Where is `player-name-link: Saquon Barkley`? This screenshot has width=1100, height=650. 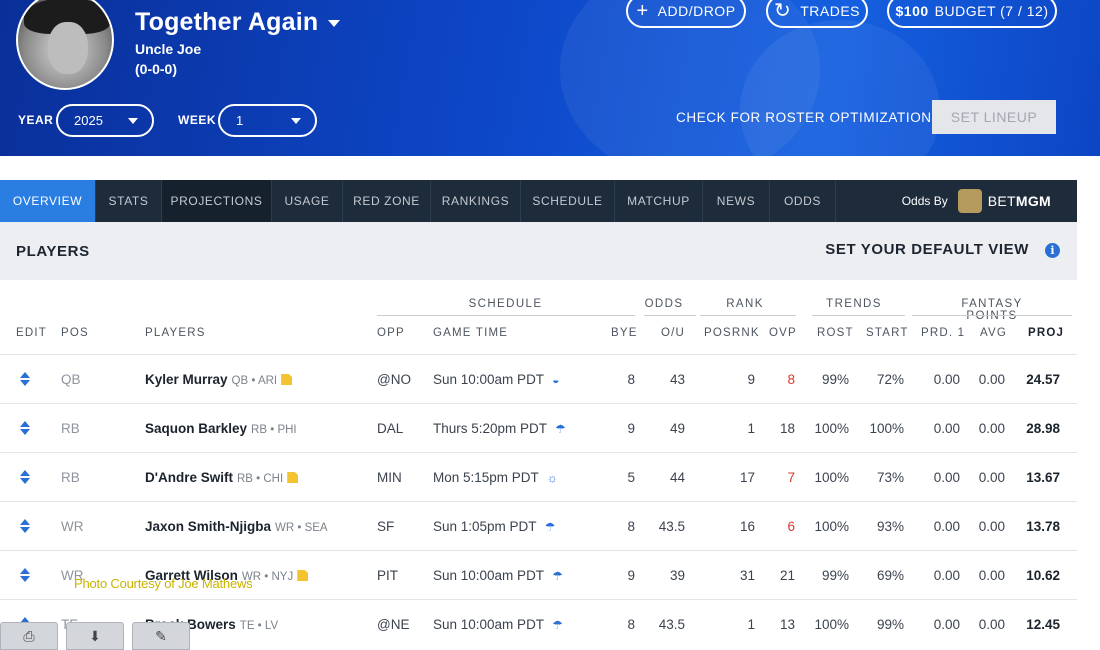 player-name-link: Saquon Barkley is located at coordinates (196, 428).